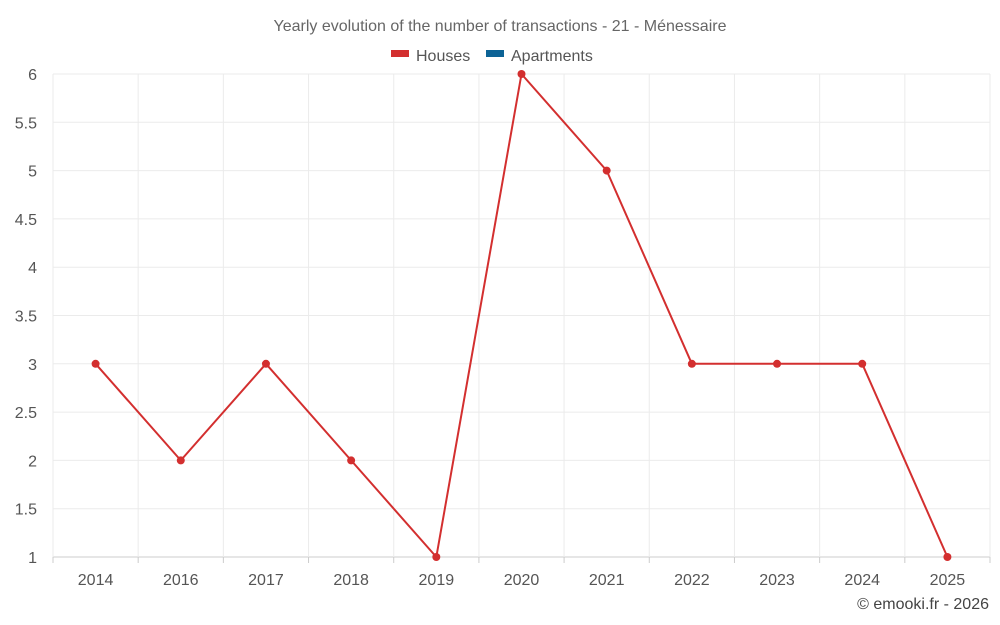 This screenshot has width=1000, height=625. What do you see at coordinates (552, 56) in the screenshot?
I see `legend-label-apartments: Apartments` at bounding box center [552, 56].